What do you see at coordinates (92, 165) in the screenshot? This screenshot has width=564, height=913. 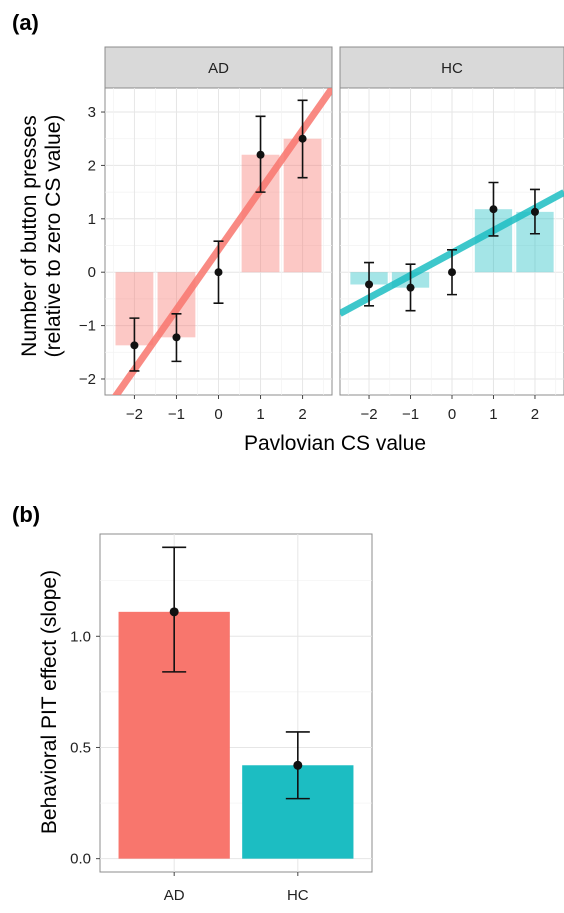 I see `y-tick-label: 2` at bounding box center [92, 165].